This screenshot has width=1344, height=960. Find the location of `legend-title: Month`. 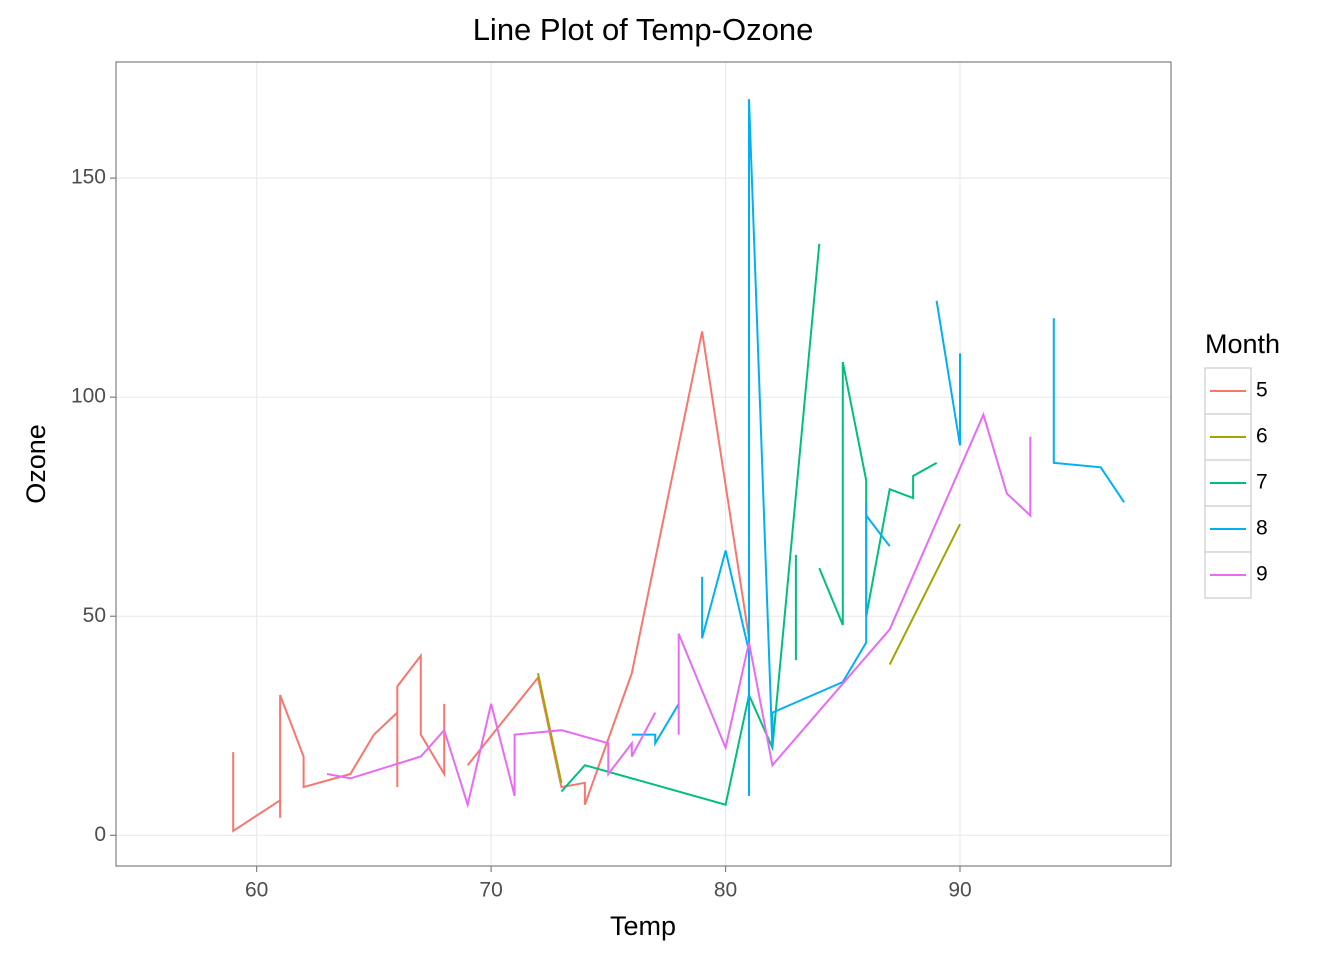

legend-title: Month is located at coordinates (1242, 344).